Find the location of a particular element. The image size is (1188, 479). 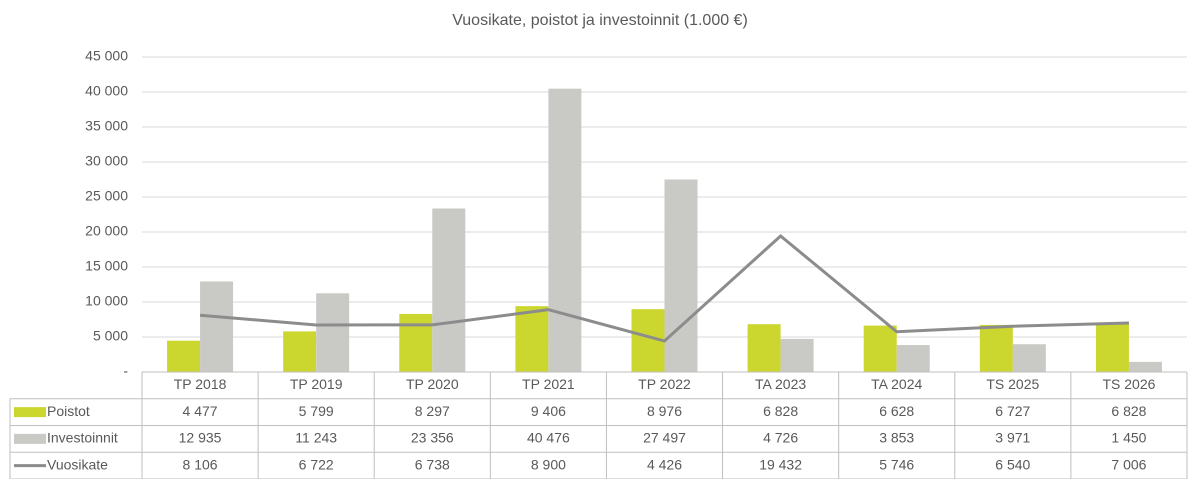

x-tick-label: TS 2026 is located at coordinates (1128, 384).